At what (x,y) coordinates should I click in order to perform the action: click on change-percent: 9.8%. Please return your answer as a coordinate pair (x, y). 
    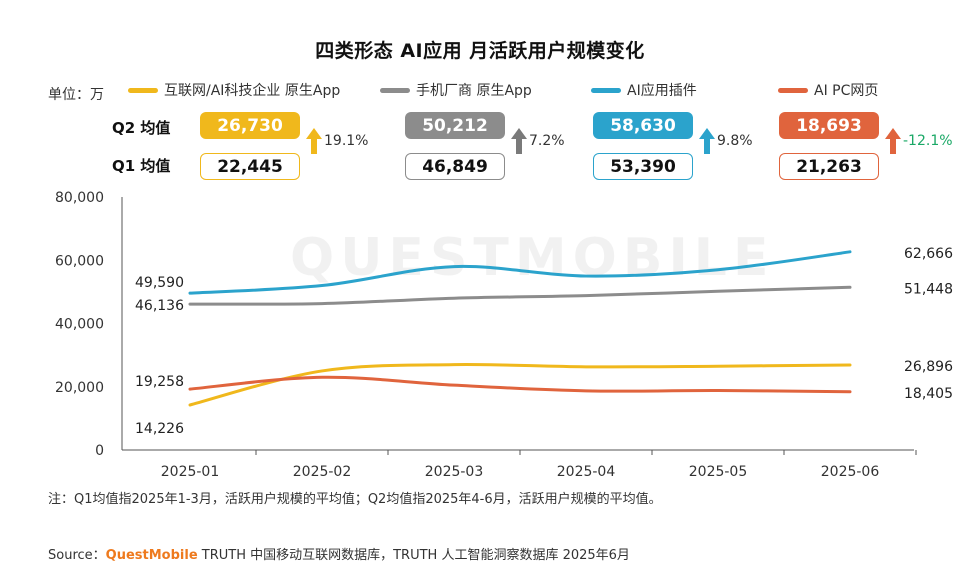
    Looking at the image, I should click on (735, 141).